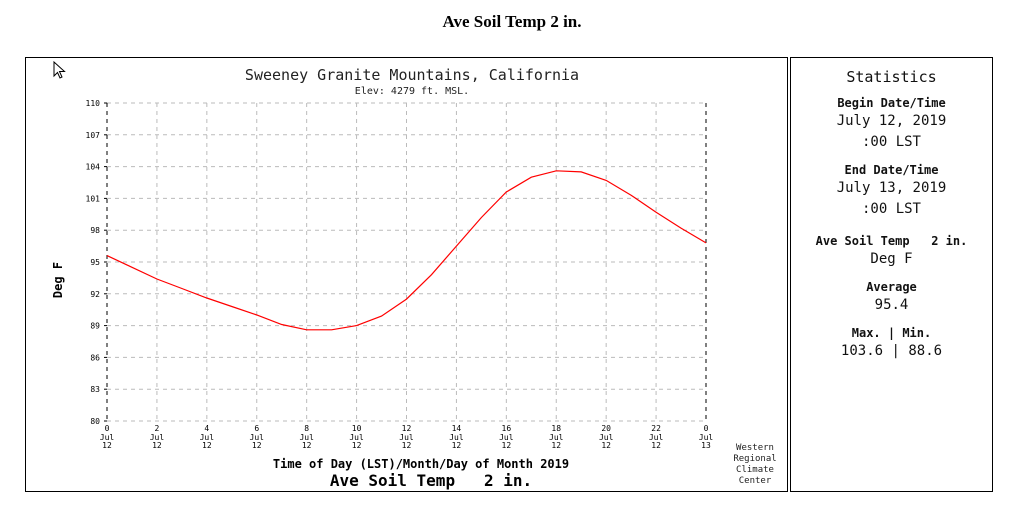 The width and height of the screenshot is (1024, 508). What do you see at coordinates (412, 75) in the screenshot?
I see `chart-title: Sweeney Granite Mountains, California` at bounding box center [412, 75].